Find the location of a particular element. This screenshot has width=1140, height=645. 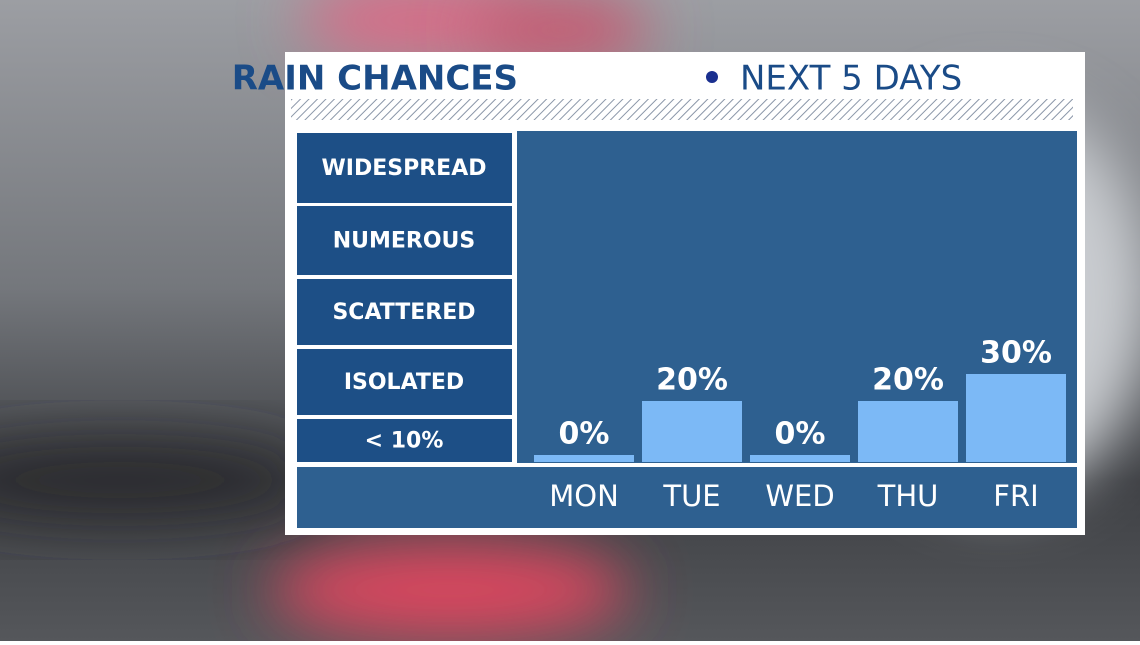

level-label: SCATTERED is located at coordinates (403, 312).